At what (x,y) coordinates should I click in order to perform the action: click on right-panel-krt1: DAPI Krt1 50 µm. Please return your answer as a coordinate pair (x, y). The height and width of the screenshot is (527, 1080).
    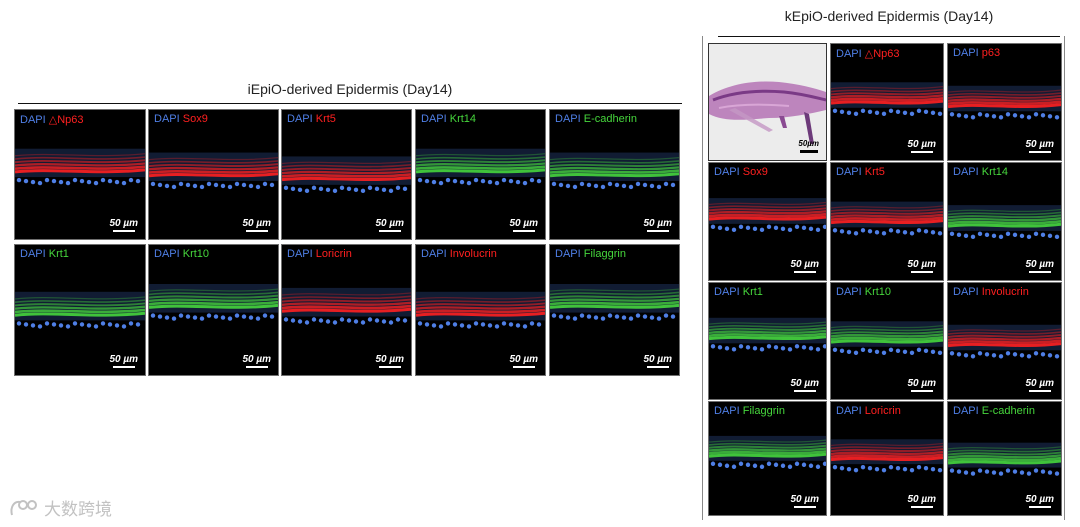
    Looking at the image, I should click on (767, 341).